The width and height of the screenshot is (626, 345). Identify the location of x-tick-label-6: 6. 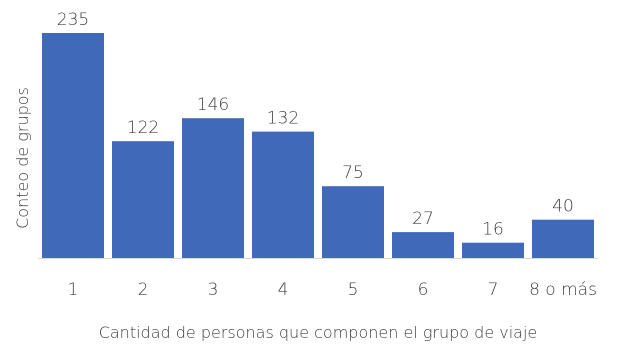
(423, 290).